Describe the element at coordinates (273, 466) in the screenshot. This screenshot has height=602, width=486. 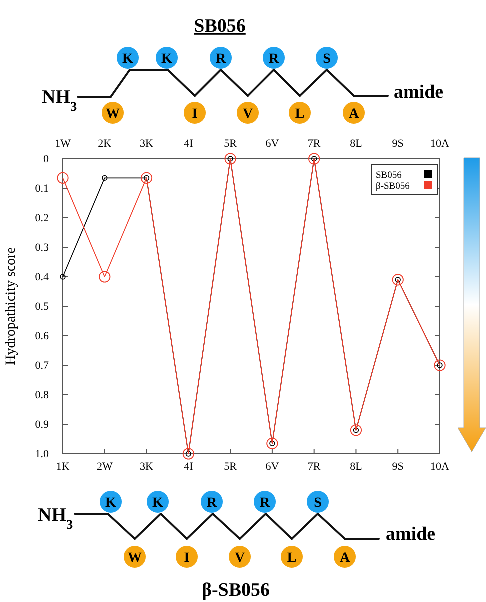
I see `x-tick-label: 6V` at that location.